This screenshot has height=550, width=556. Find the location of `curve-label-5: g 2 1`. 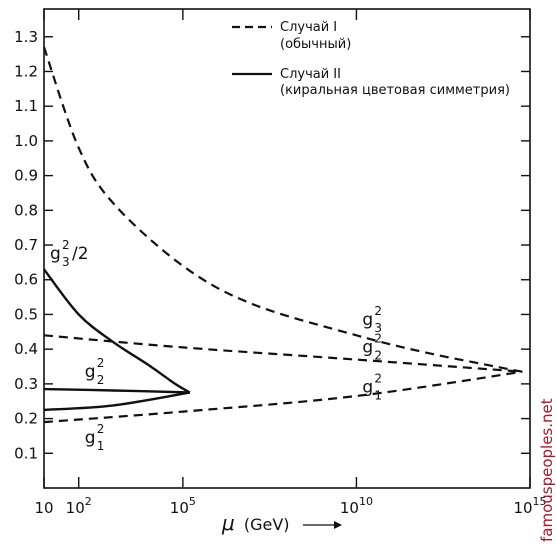

curve-label-5: g 2 1 is located at coordinates (372, 387).